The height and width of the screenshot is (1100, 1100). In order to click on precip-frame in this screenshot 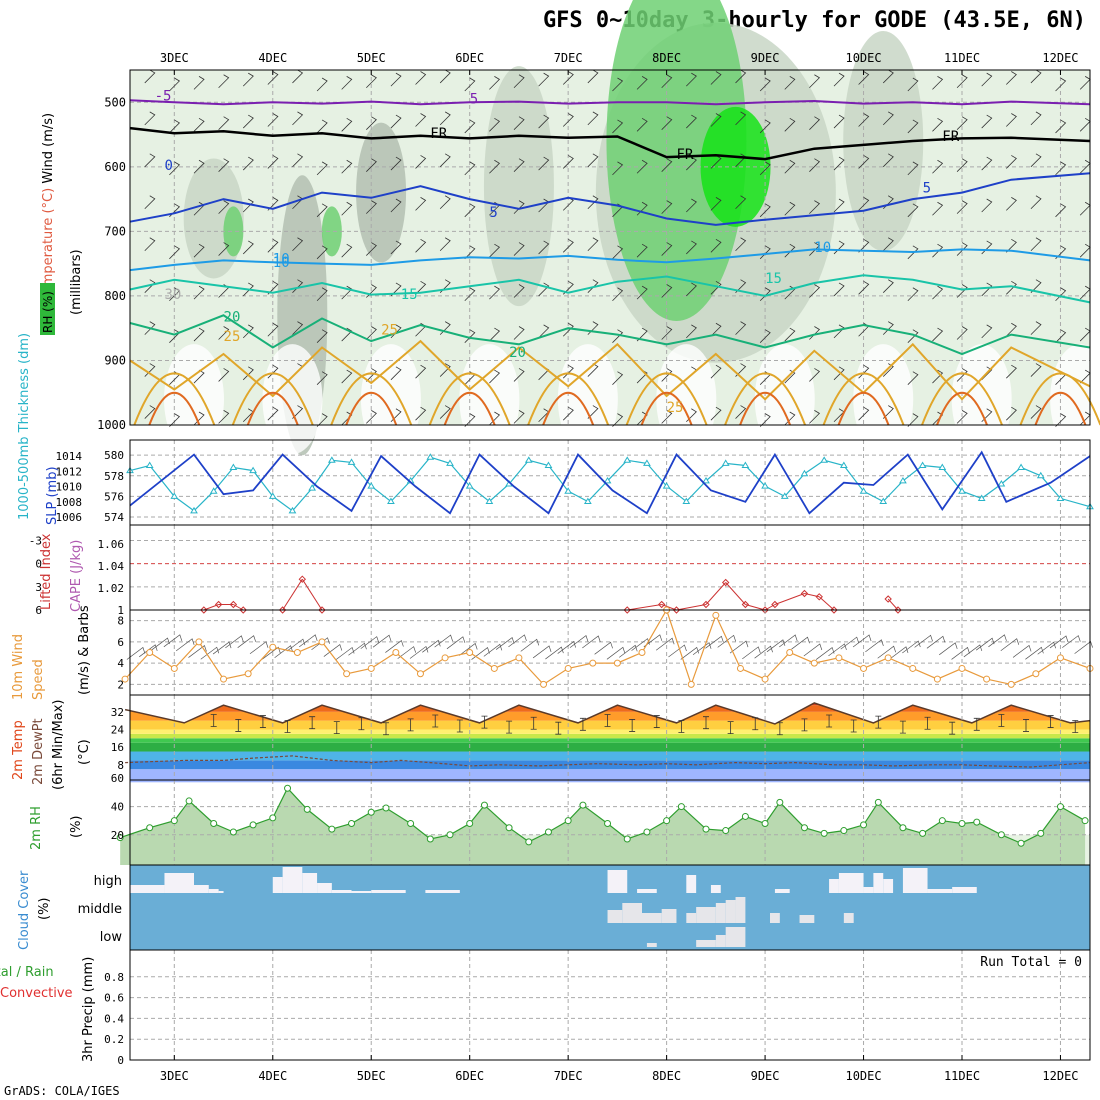, I will do `click(610, 1005)`.